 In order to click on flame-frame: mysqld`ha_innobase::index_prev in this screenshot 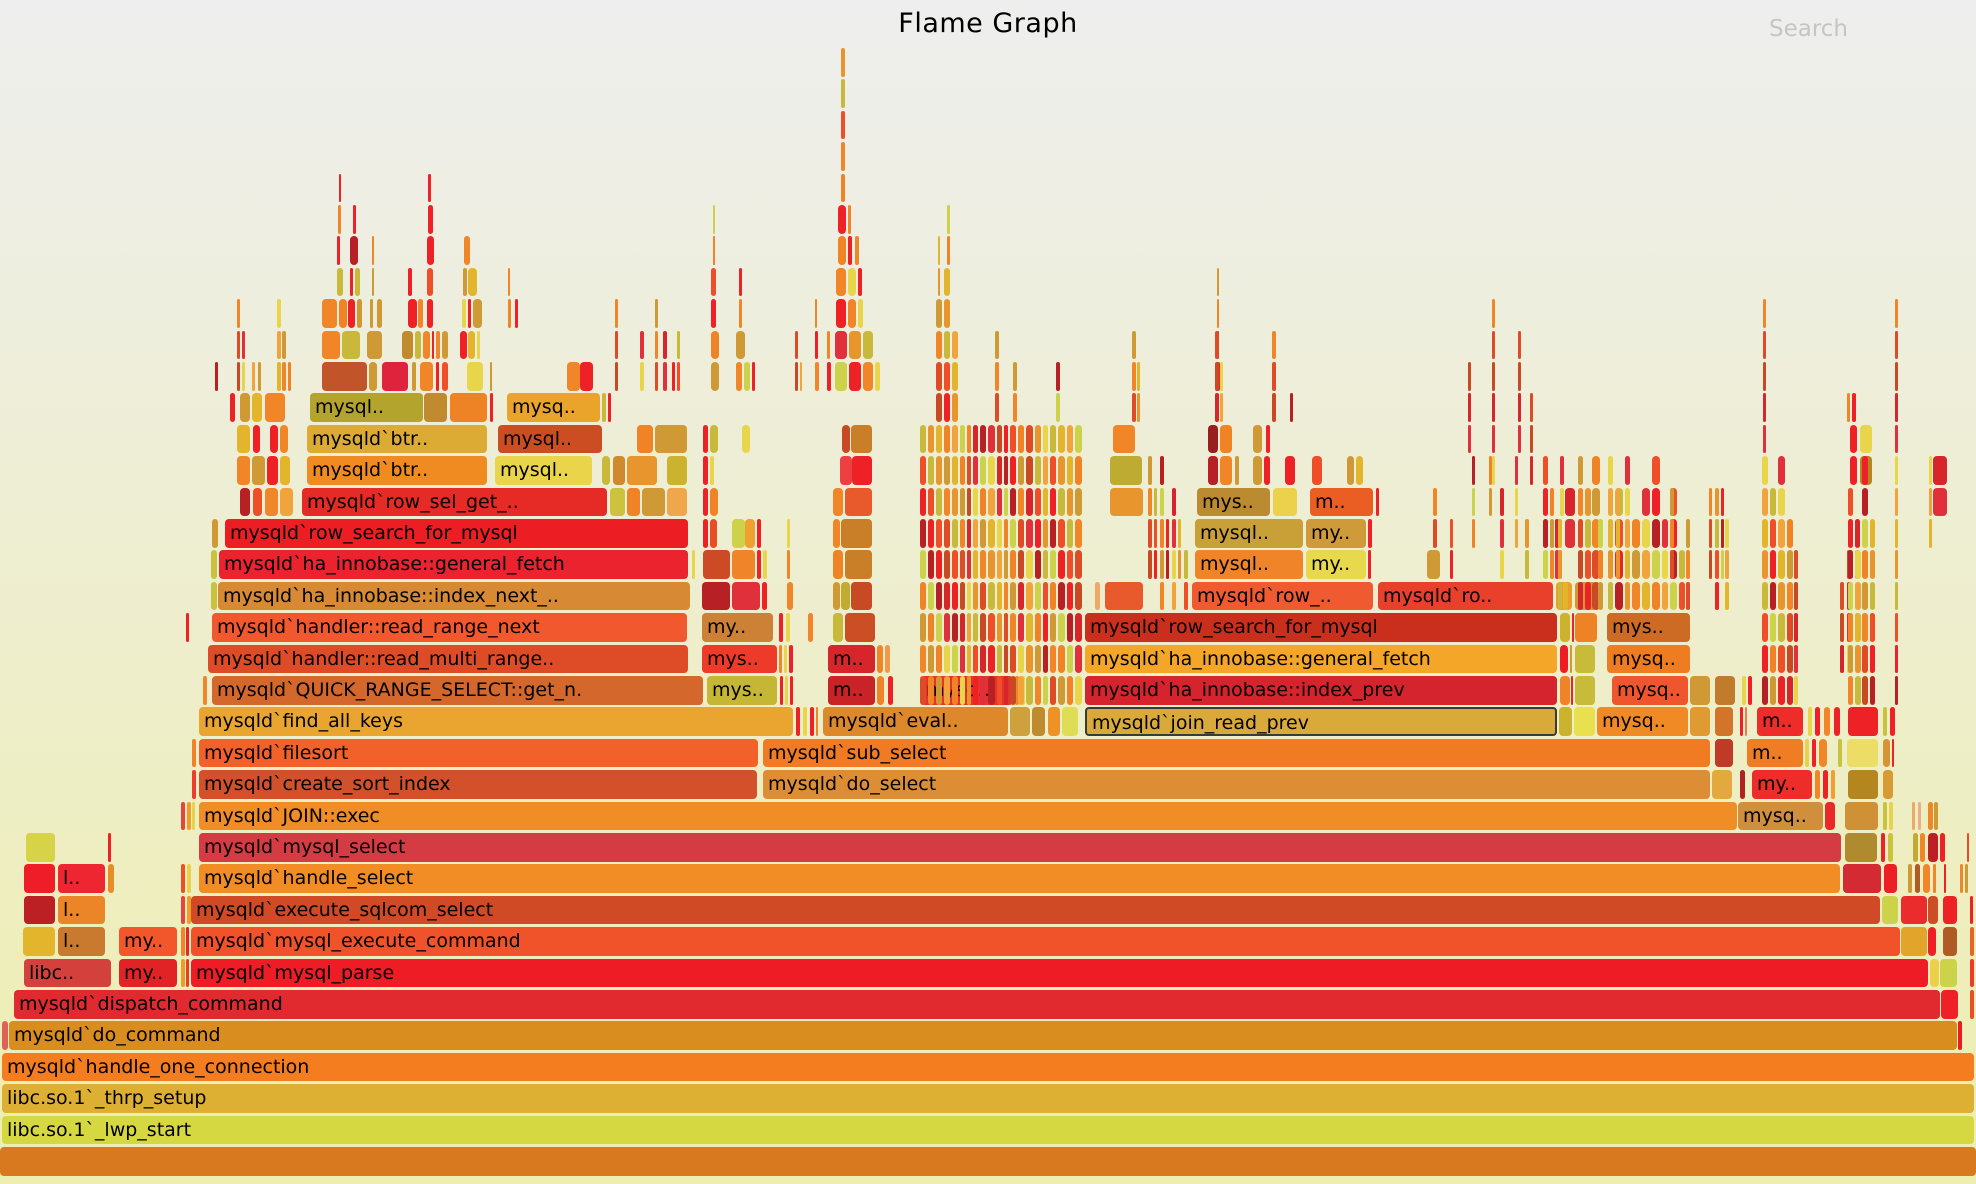, I will do `click(1321, 690)`.